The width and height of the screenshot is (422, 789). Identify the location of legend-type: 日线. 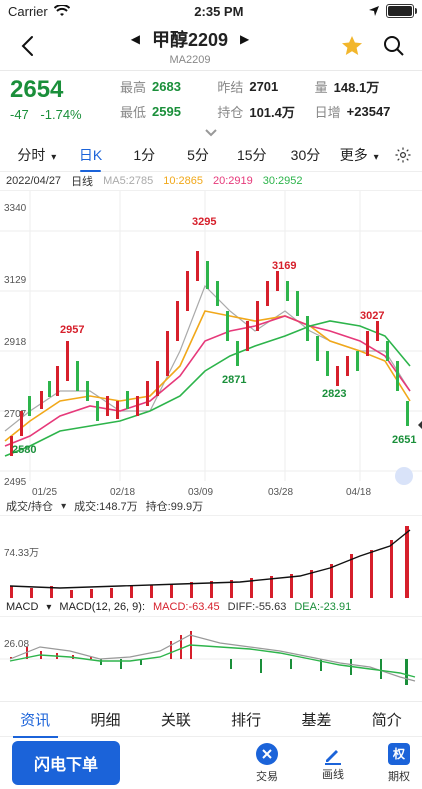
(82, 182).